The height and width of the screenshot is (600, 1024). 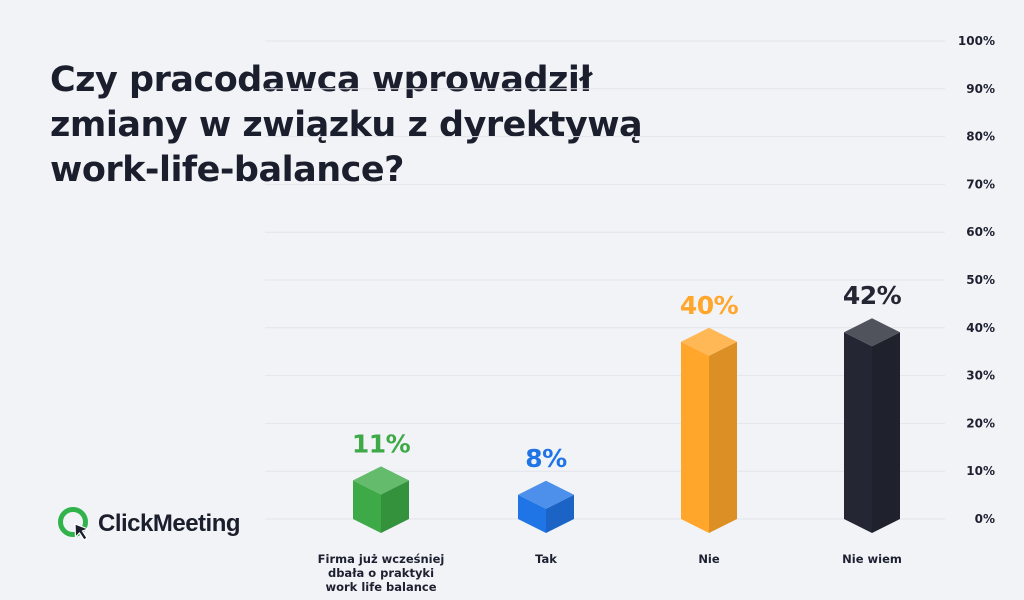 I want to click on bar-value-label: 11%, so click(x=381, y=443).